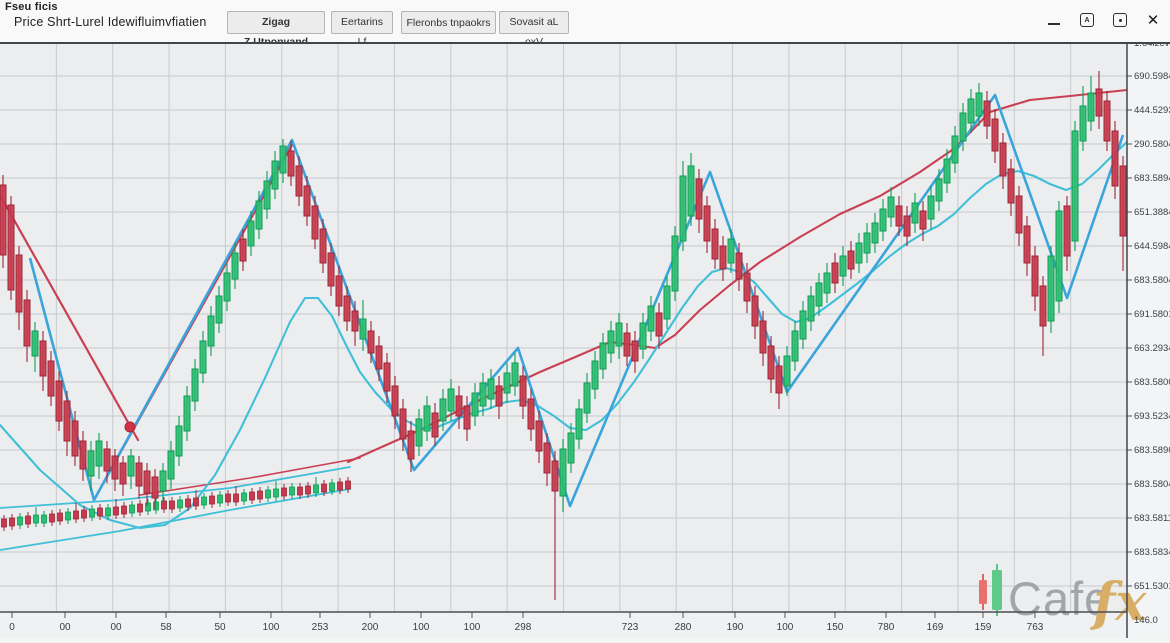 The height and width of the screenshot is (643, 1170). What do you see at coordinates (130, 427) in the screenshot?
I see `zigzag-cross-marker` at bounding box center [130, 427].